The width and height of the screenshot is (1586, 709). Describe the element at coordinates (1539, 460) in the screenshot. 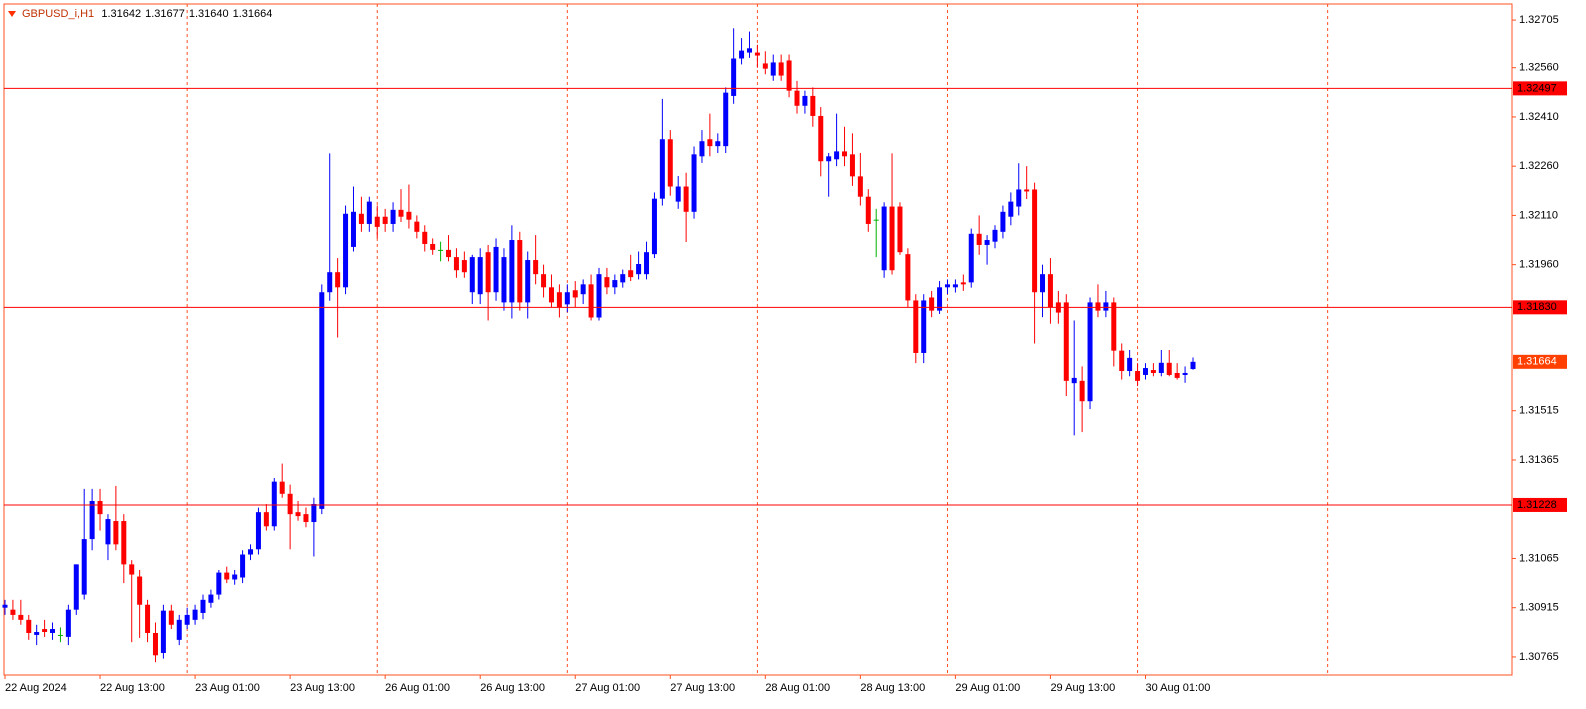

I see `y-tick-label: 1.31365` at that location.